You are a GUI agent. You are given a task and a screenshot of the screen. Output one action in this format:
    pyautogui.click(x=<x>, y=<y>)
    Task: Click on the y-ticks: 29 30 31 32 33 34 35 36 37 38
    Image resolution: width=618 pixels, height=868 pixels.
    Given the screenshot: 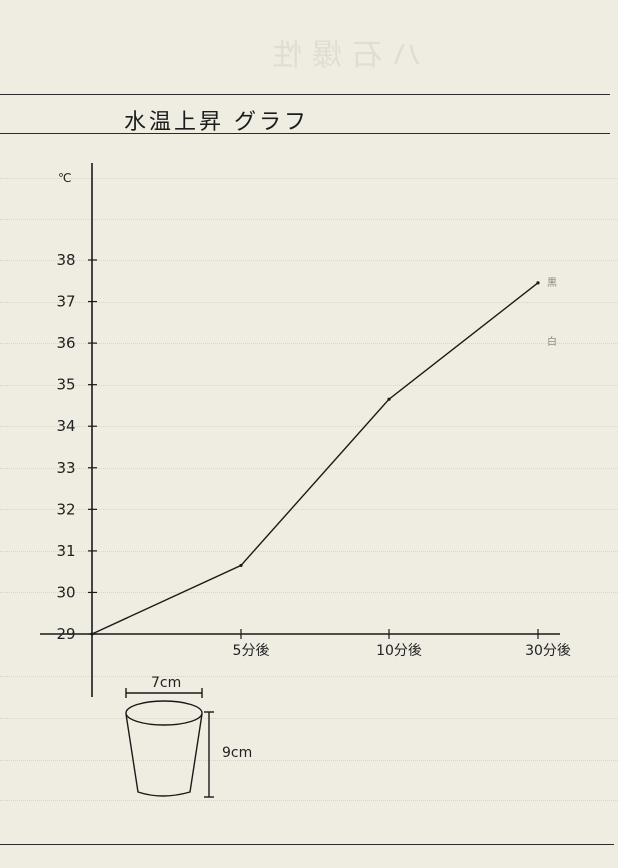 What is the action you would take?
    pyautogui.click(x=76, y=447)
    